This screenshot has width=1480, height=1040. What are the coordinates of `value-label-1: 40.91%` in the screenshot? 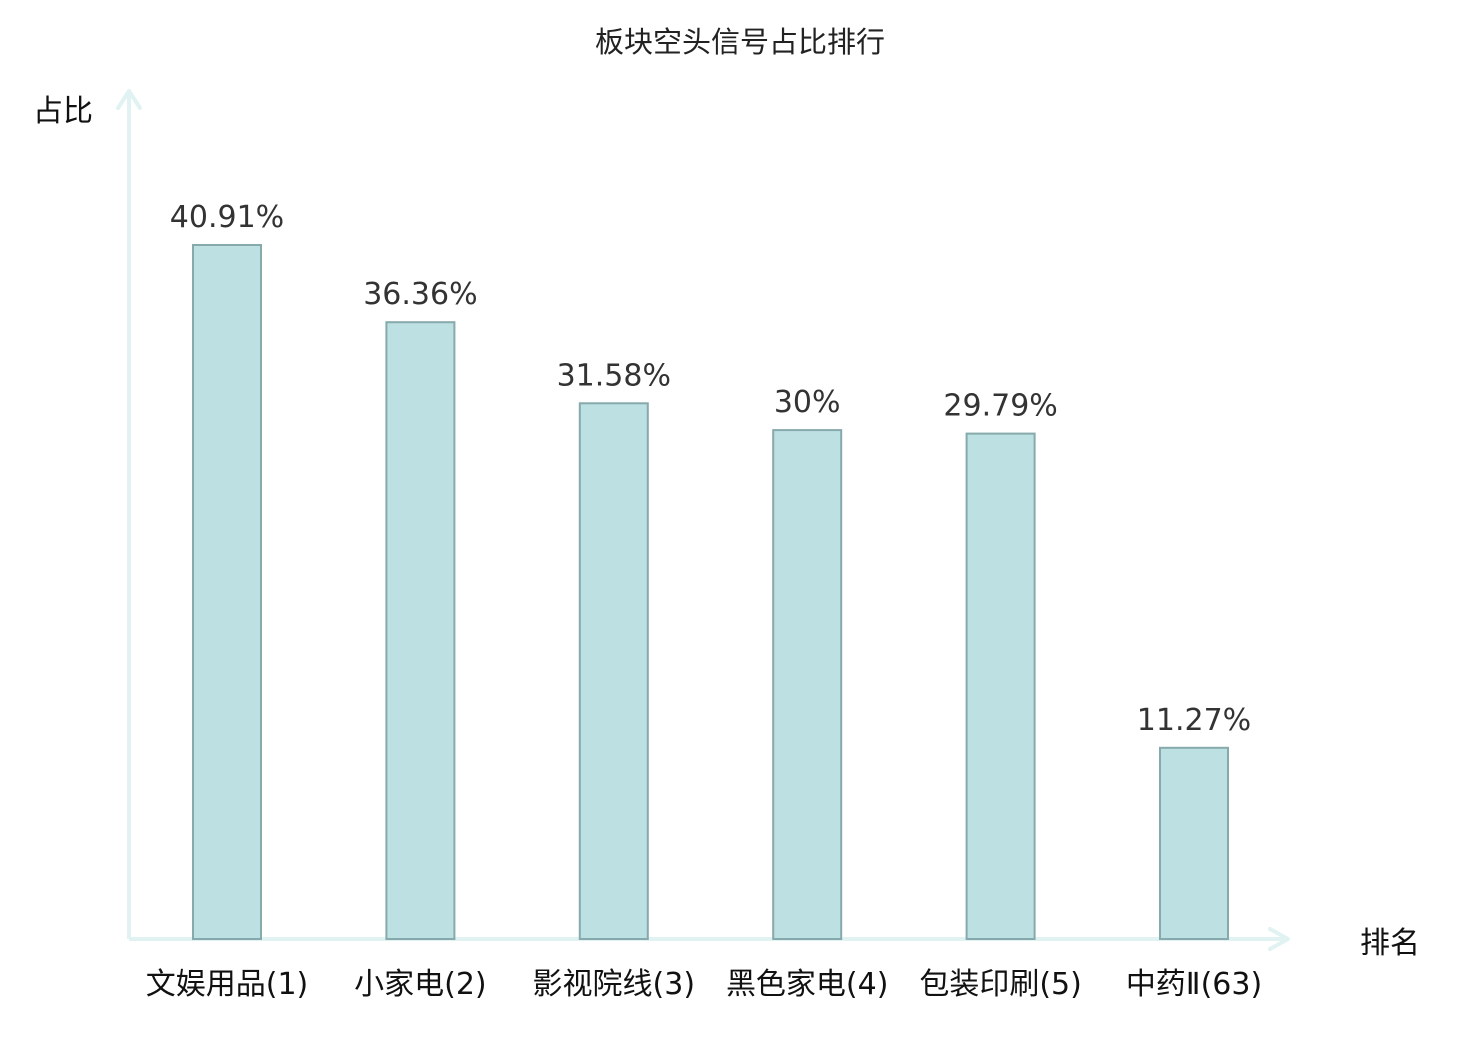 It's located at (227, 217).